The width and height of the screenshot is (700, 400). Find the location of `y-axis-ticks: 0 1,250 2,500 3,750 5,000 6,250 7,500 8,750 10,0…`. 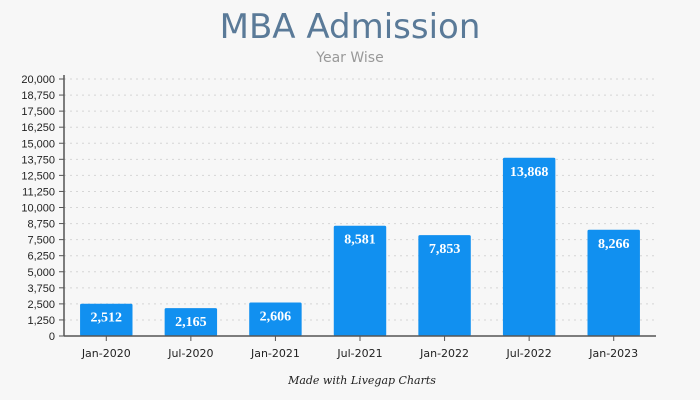

y-axis-ticks: 0 1,250 2,500 3,750 5,000 6,250 7,500 8,750 10,0… is located at coordinates (42, 208).